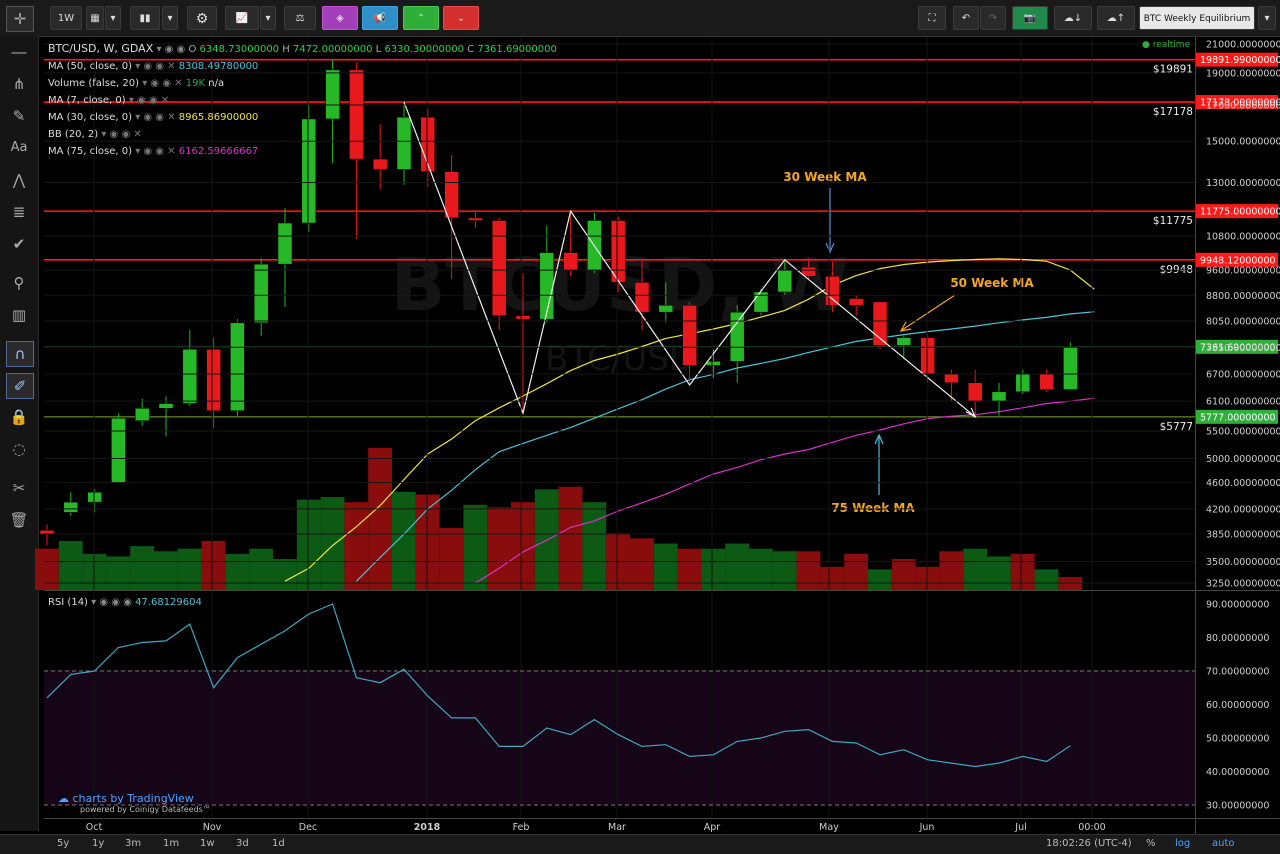 Image resolution: width=1280 pixels, height=854 pixels. What do you see at coordinates (268, 18) in the screenshot?
I see `indicators-dropdown-icon: ▾` at bounding box center [268, 18].